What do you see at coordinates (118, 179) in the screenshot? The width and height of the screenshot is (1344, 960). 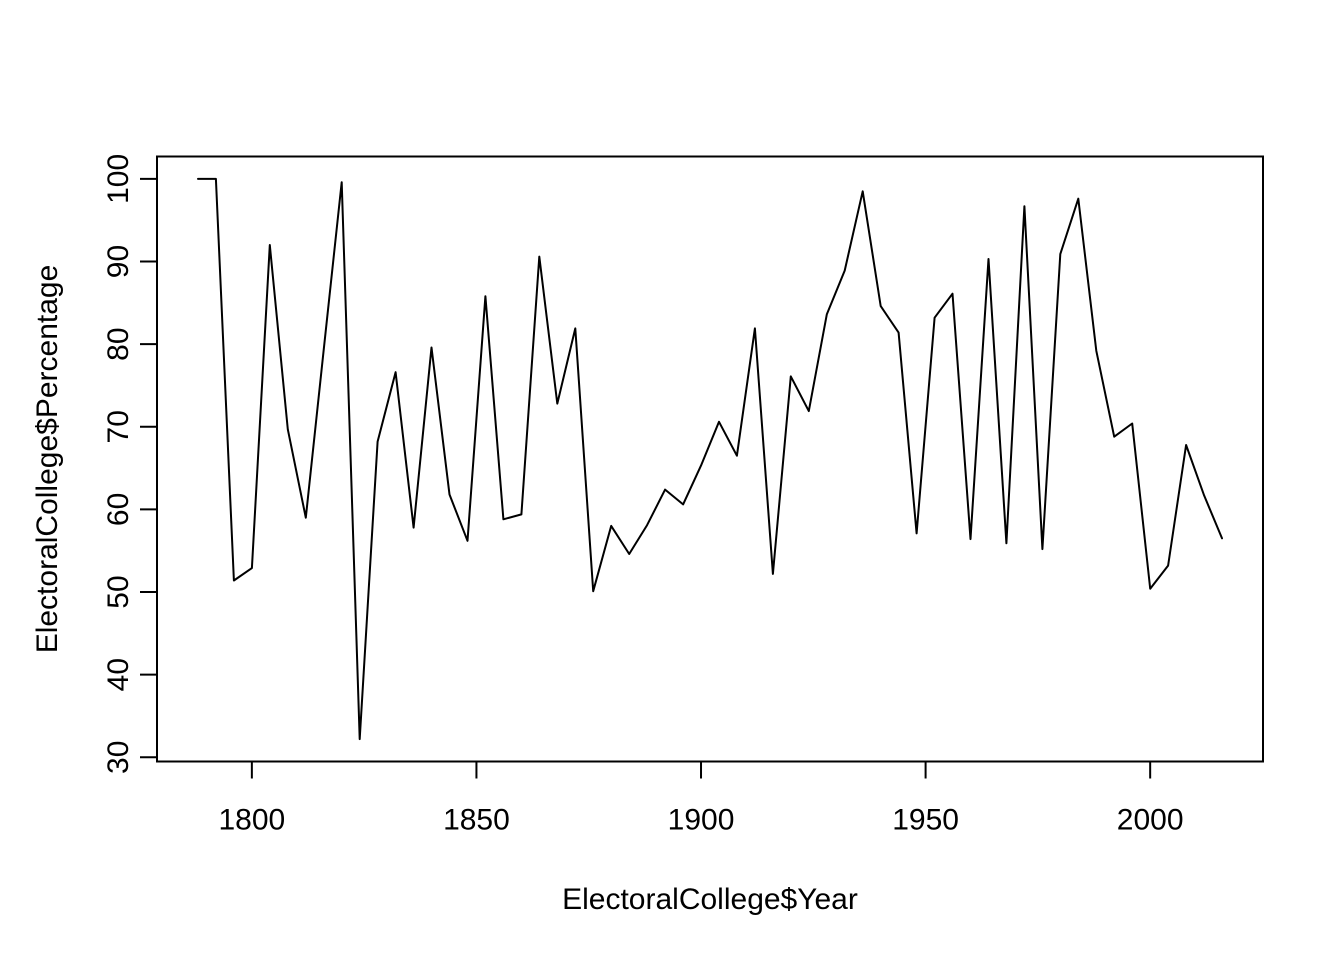 I see `y-tick-label: 100` at bounding box center [118, 179].